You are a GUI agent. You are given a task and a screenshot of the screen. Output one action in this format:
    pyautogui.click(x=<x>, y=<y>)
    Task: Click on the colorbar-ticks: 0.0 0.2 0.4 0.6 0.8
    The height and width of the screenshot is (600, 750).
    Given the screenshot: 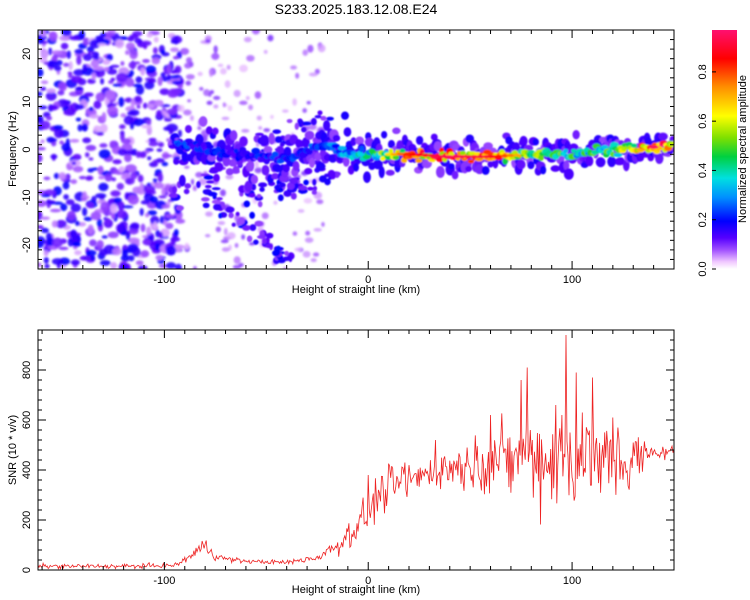 What is the action you would take?
    pyautogui.click(x=706, y=170)
    